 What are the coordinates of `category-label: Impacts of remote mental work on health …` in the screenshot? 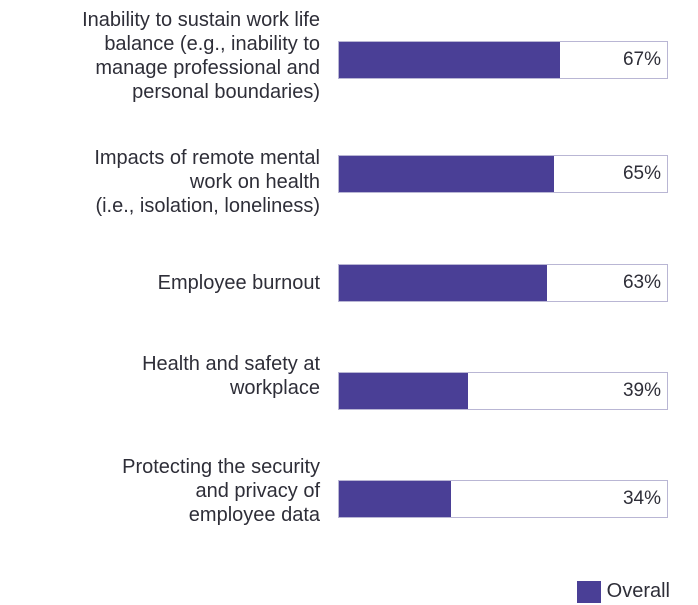 It's located at (207, 182).